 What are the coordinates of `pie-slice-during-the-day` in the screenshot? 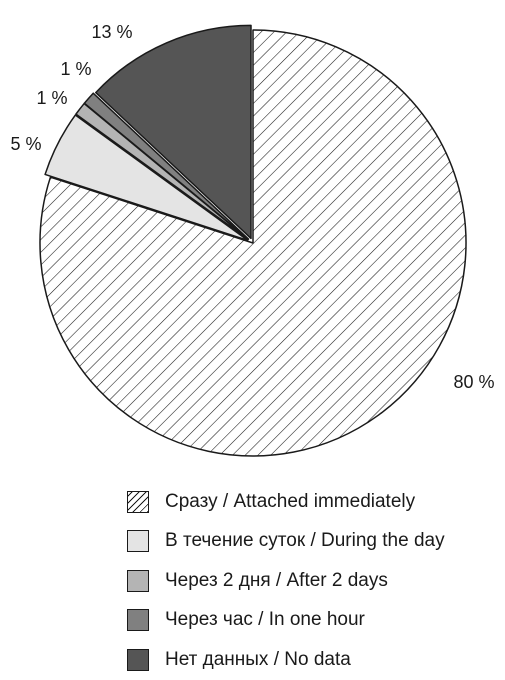 It's located at (146, 178).